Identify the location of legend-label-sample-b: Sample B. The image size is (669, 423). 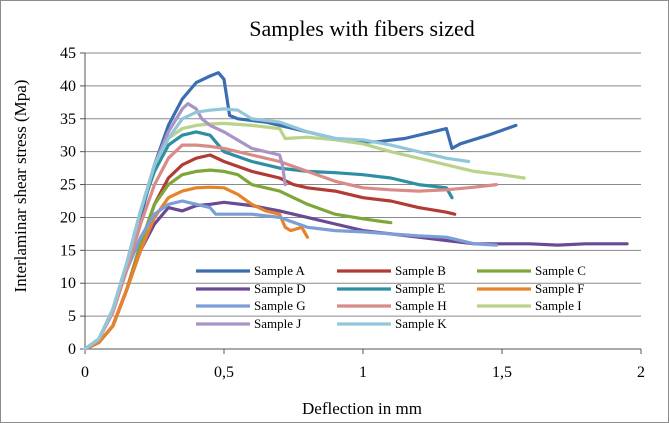
(420, 270).